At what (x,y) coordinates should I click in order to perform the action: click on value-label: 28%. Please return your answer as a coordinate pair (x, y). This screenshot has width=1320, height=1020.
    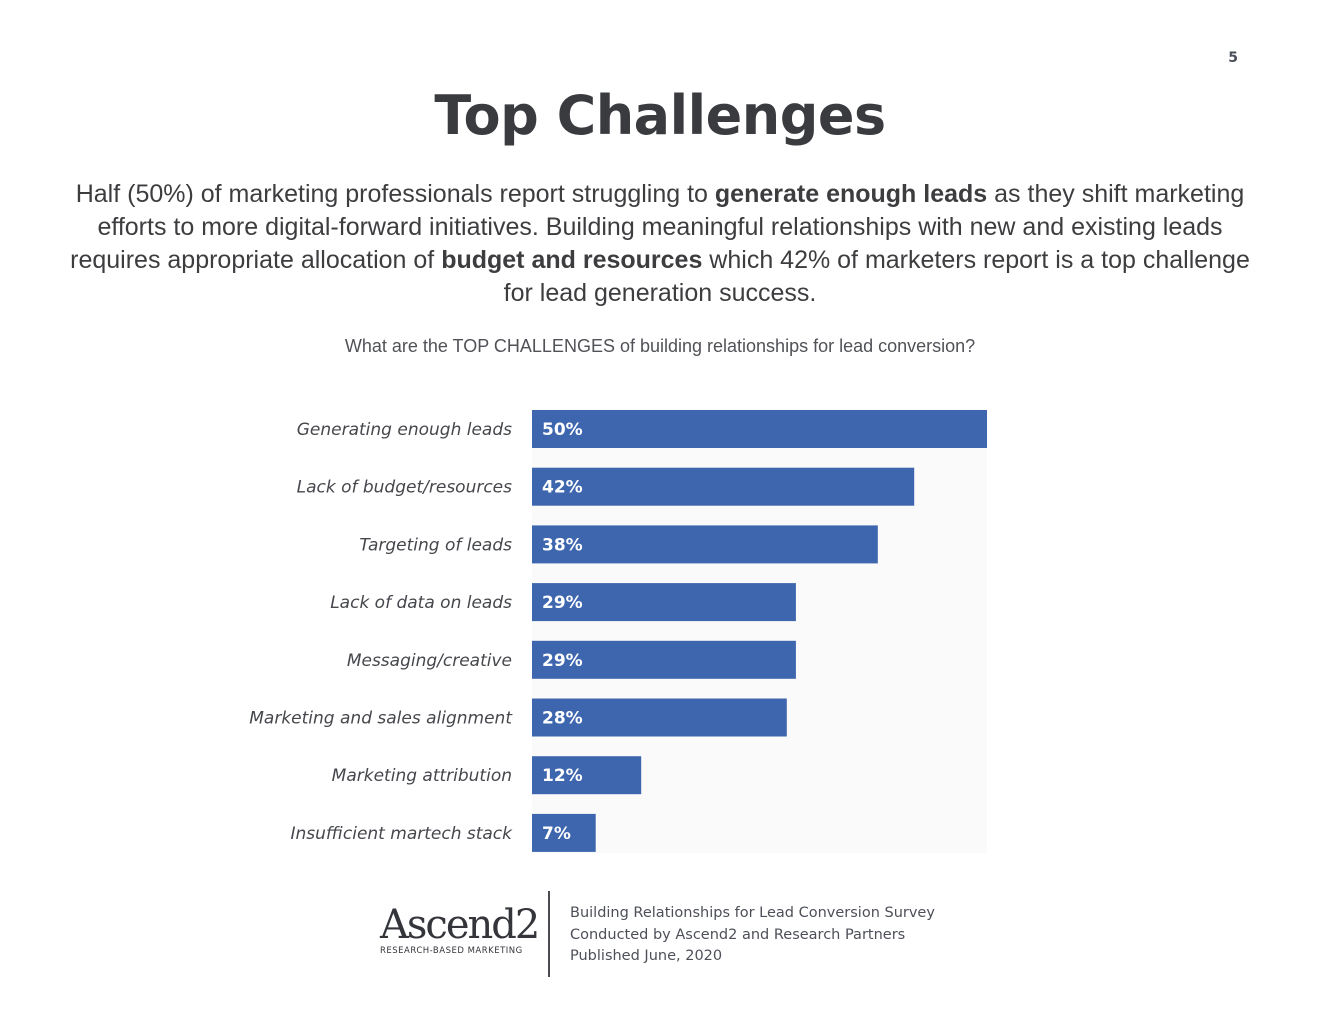
    Looking at the image, I should click on (562, 719).